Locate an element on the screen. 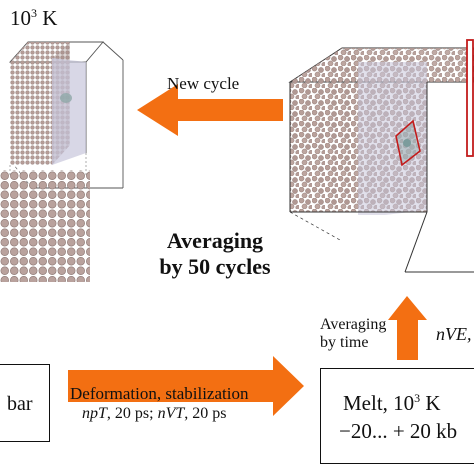 The height and width of the screenshot is (474, 474). melt-frame-red is located at coordinates (408, 143).